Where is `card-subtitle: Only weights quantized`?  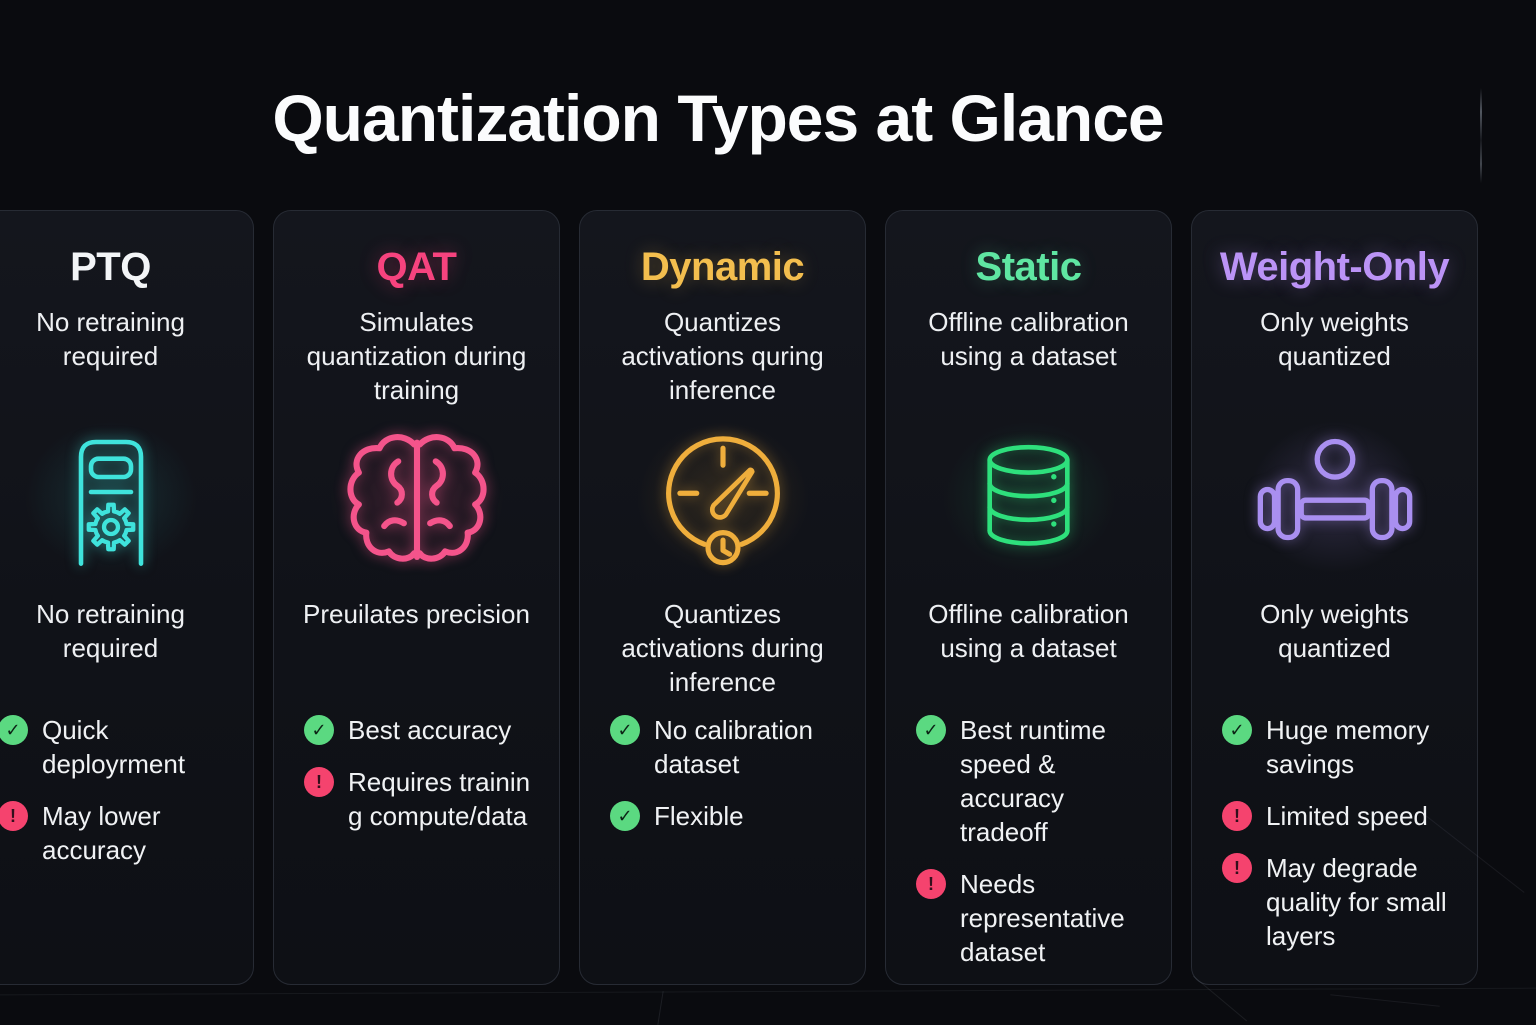 card-subtitle: Only weights quantized is located at coordinates (1334, 339).